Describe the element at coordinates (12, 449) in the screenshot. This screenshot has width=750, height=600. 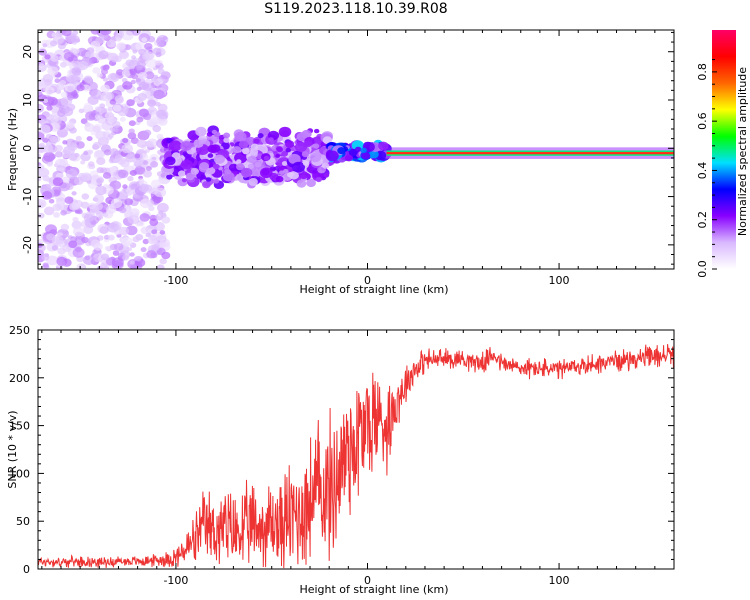
I see `snr-y-axis-label: SNR (10 * v/v)` at that location.